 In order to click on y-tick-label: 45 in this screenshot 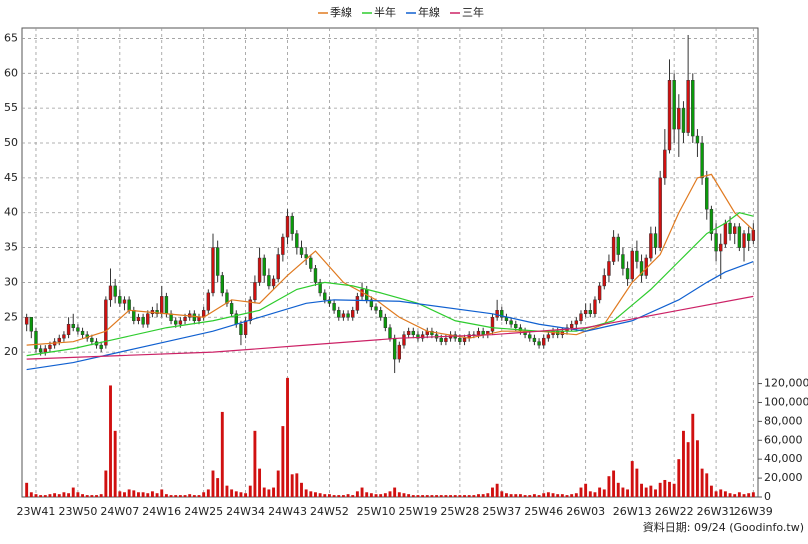, I will do `click(11, 177)`.